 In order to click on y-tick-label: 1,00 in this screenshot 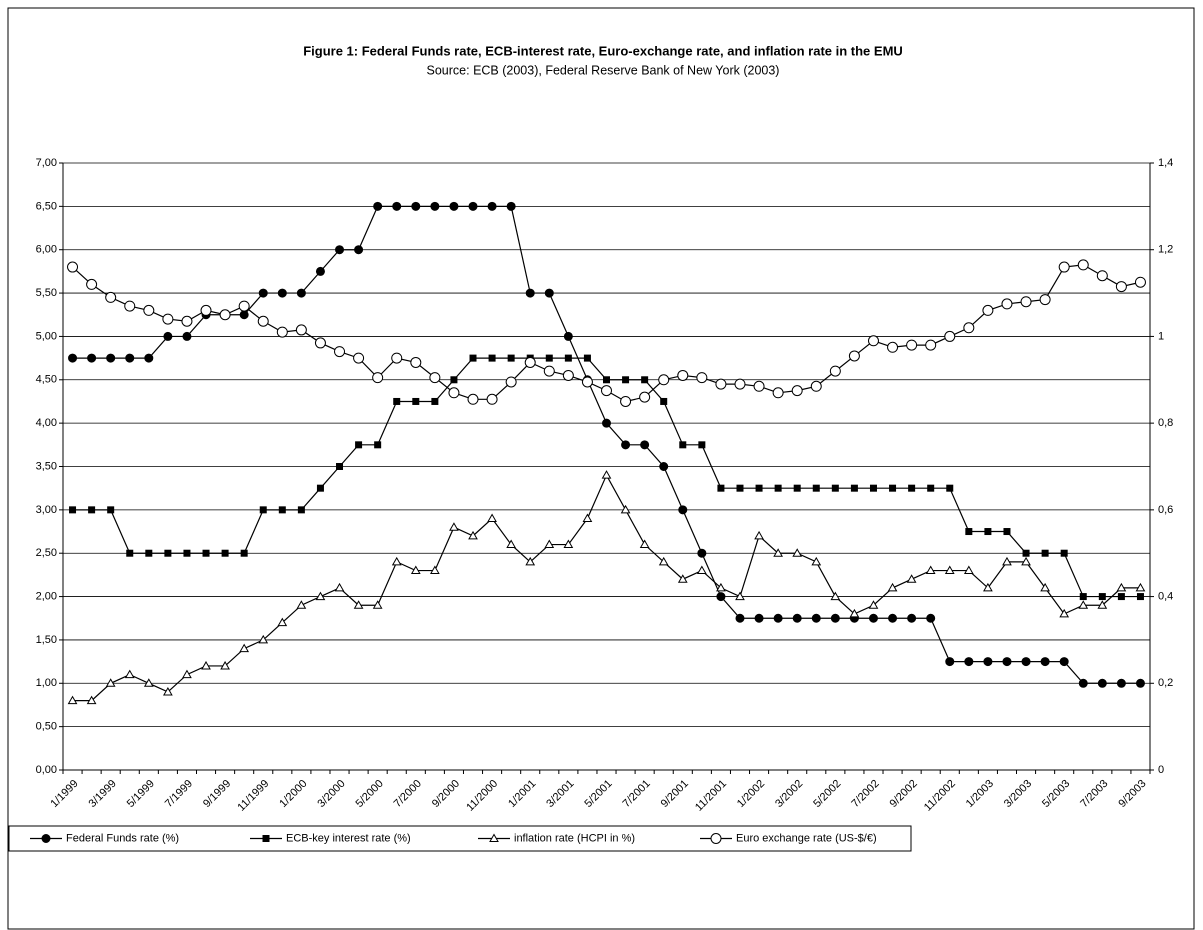, I will do `click(46, 683)`.